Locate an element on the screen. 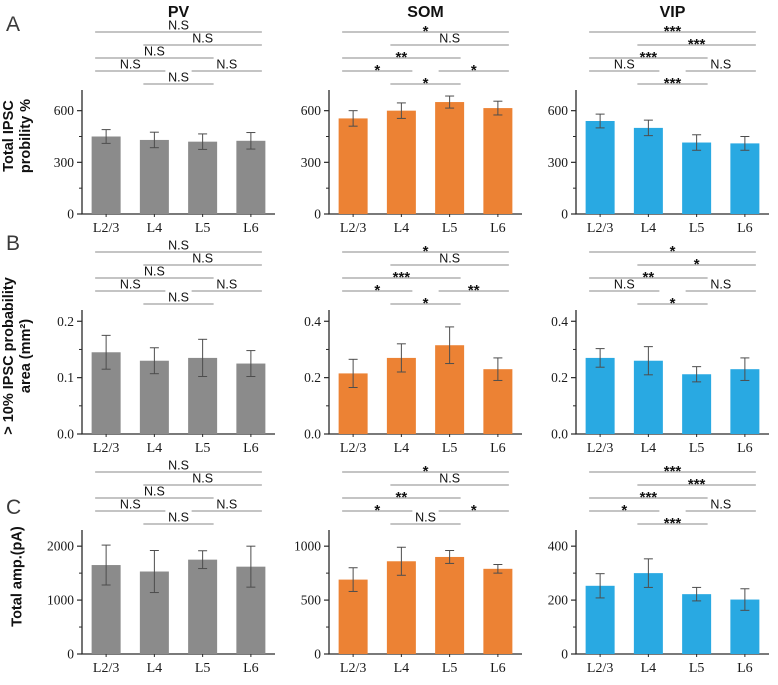  y-axis-label-line: > 10% IPSC probability is located at coordinates (9, 356).